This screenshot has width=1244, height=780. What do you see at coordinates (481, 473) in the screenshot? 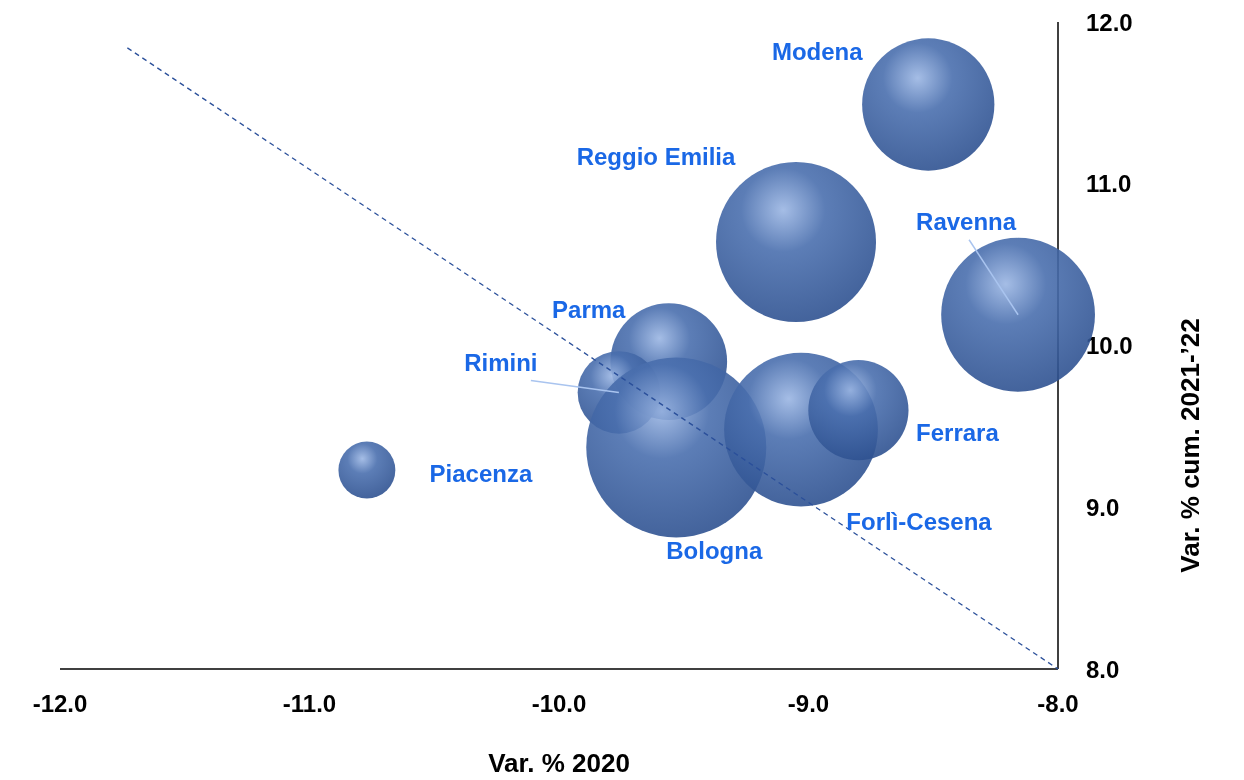
I see `series-label: Piacenza` at bounding box center [481, 473].